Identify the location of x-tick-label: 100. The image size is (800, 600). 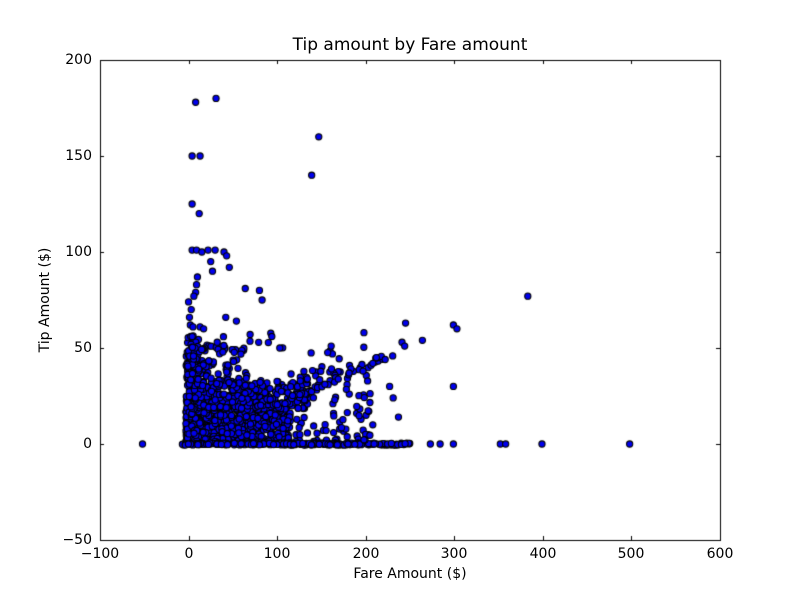
(277, 554).